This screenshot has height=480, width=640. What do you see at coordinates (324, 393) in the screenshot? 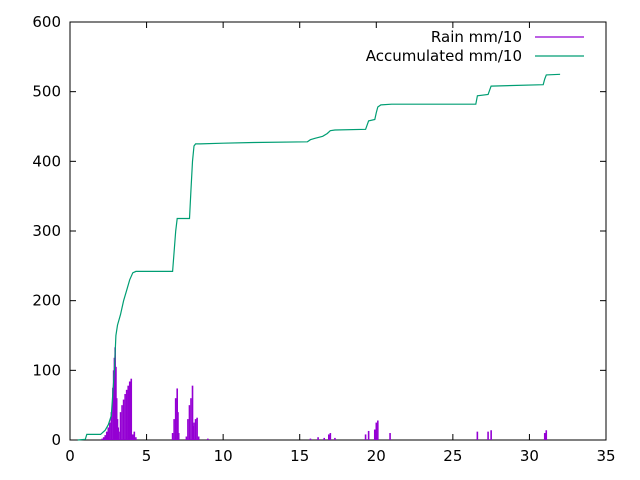
I see `rain-series` at bounding box center [324, 393].